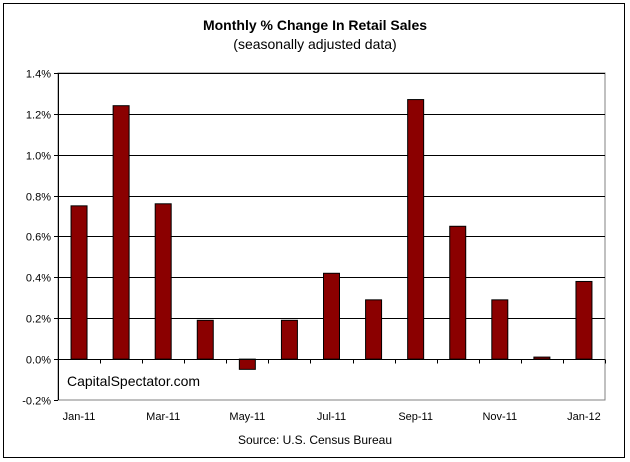 Image resolution: width=630 pixels, height=462 pixels. Describe the element at coordinates (38, 320) in the screenshot. I see `y-tick-label: 0.2%` at that location.